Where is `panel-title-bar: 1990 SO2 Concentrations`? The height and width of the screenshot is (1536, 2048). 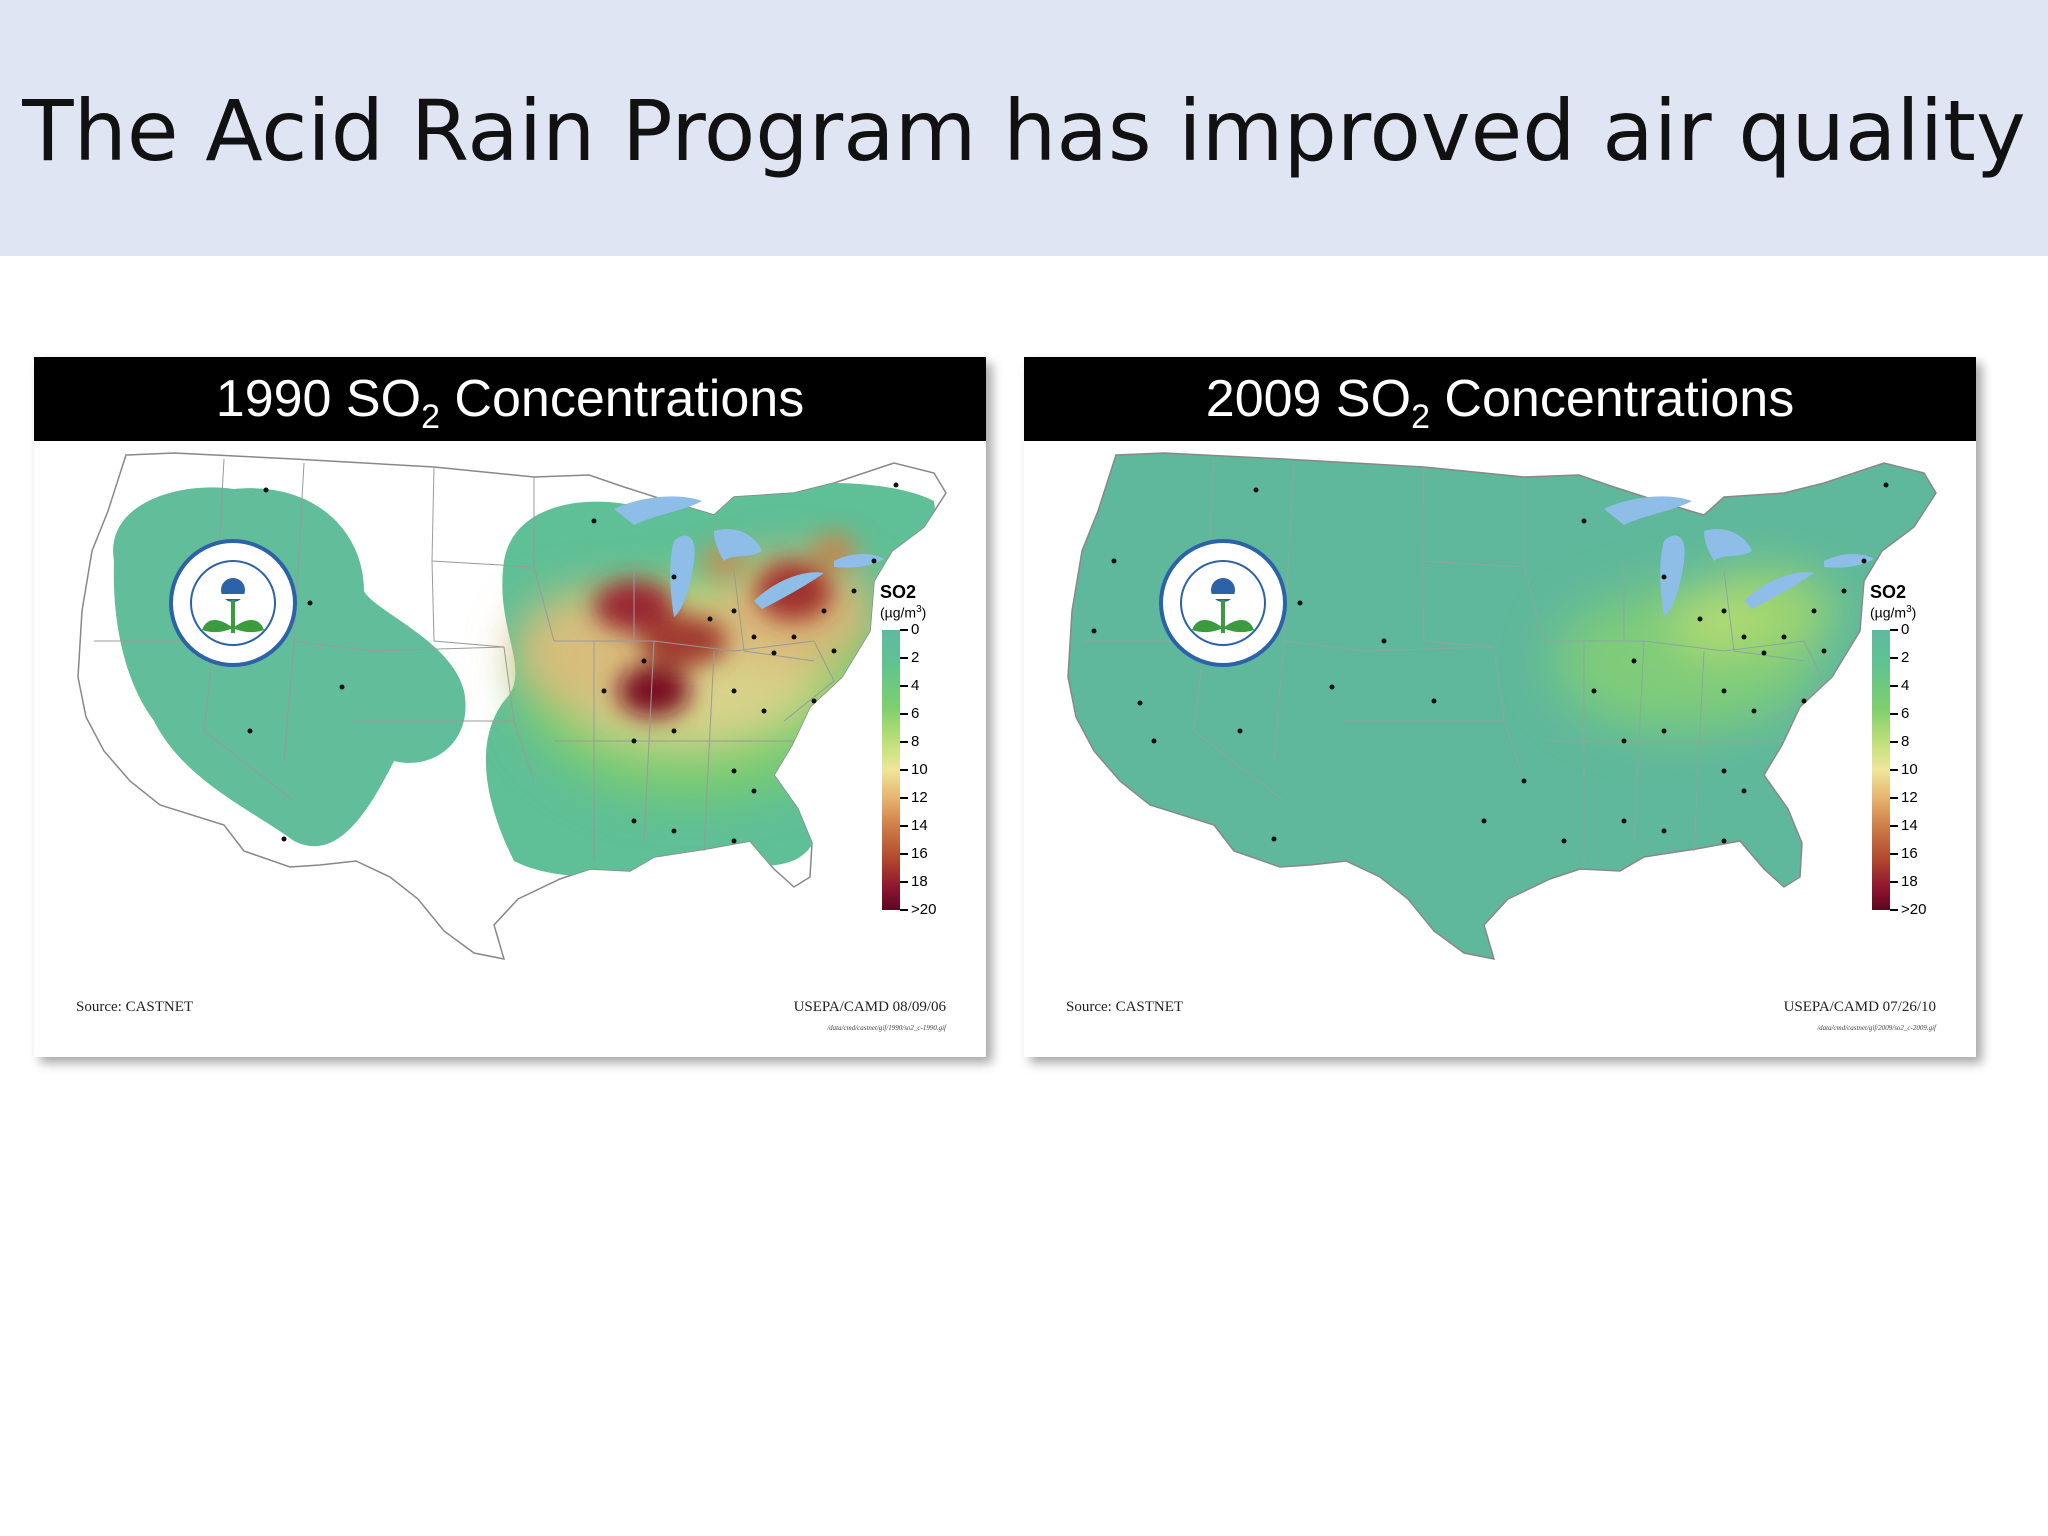 panel-title-bar: 1990 SO2 Concentrations is located at coordinates (510, 399).